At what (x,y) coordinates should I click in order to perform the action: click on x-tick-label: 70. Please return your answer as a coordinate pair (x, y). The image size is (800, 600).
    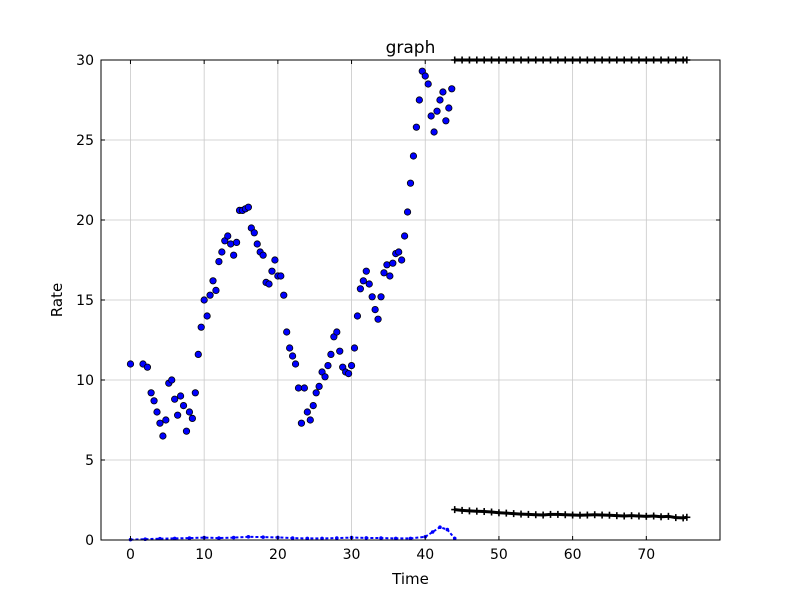
    Looking at the image, I should click on (646, 555).